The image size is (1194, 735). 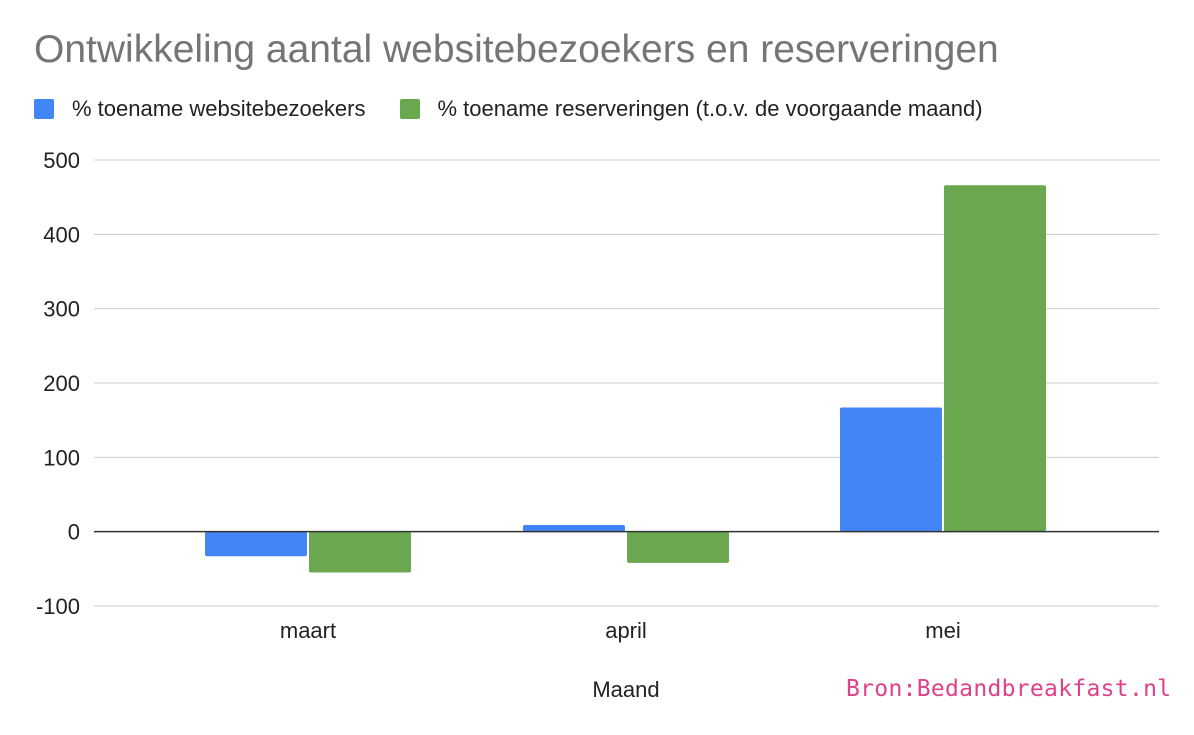 I want to click on y-tick-label: -100, so click(x=58, y=606).